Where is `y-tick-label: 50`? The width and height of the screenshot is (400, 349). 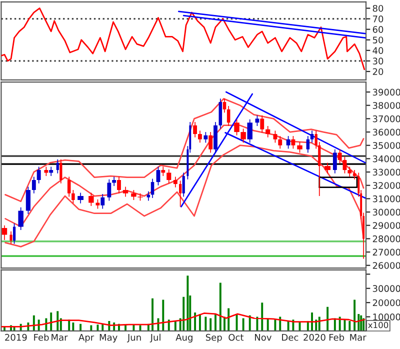 y-tick-label: 50 is located at coordinates (378, 40).